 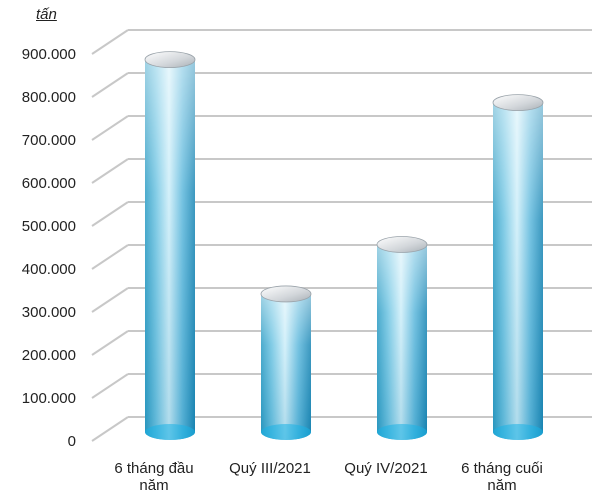 What do you see at coordinates (49, 140) in the screenshot?
I see `y-tick-label: 700.000` at bounding box center [49, 140].